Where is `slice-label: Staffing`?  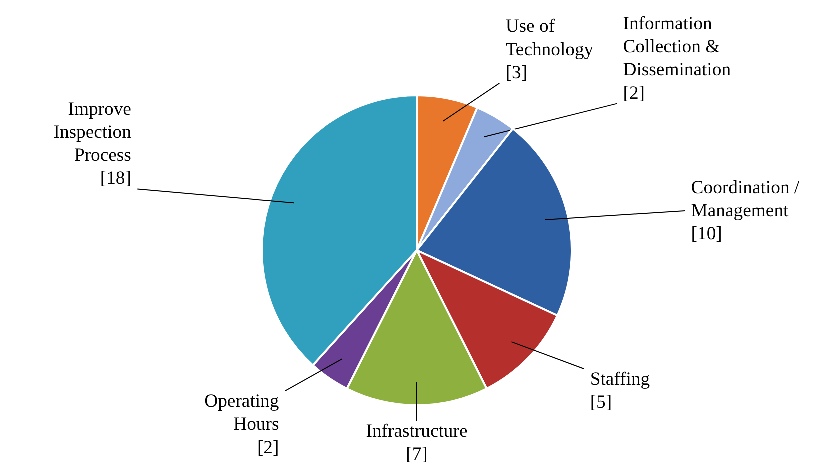
slice-label: Staffing is located at coordinates (620, 379).